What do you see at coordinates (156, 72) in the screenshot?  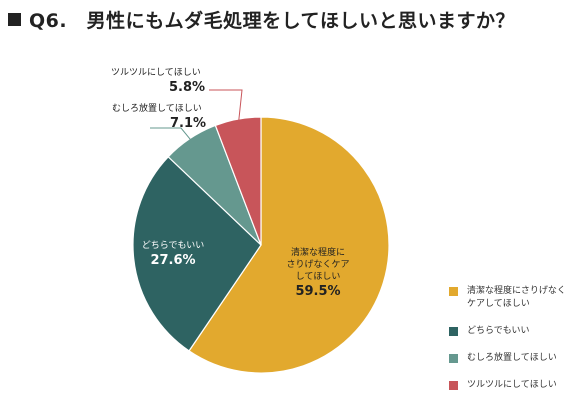 I see `slice-label-4-line-1: ツルツルにしてほしい` at bounding box center [156, 72].